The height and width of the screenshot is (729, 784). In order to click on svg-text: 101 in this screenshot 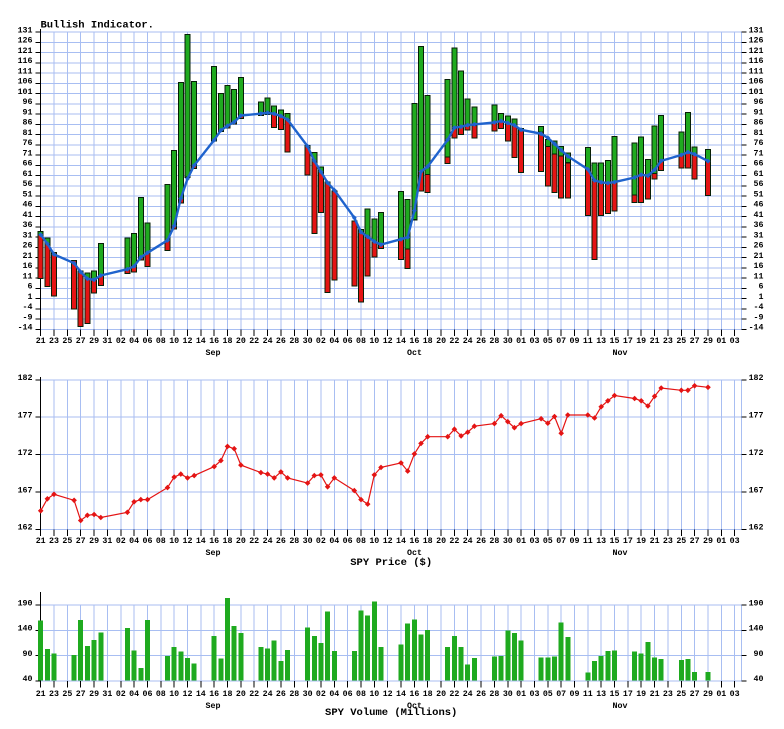, I will do `click(756, 92)`.